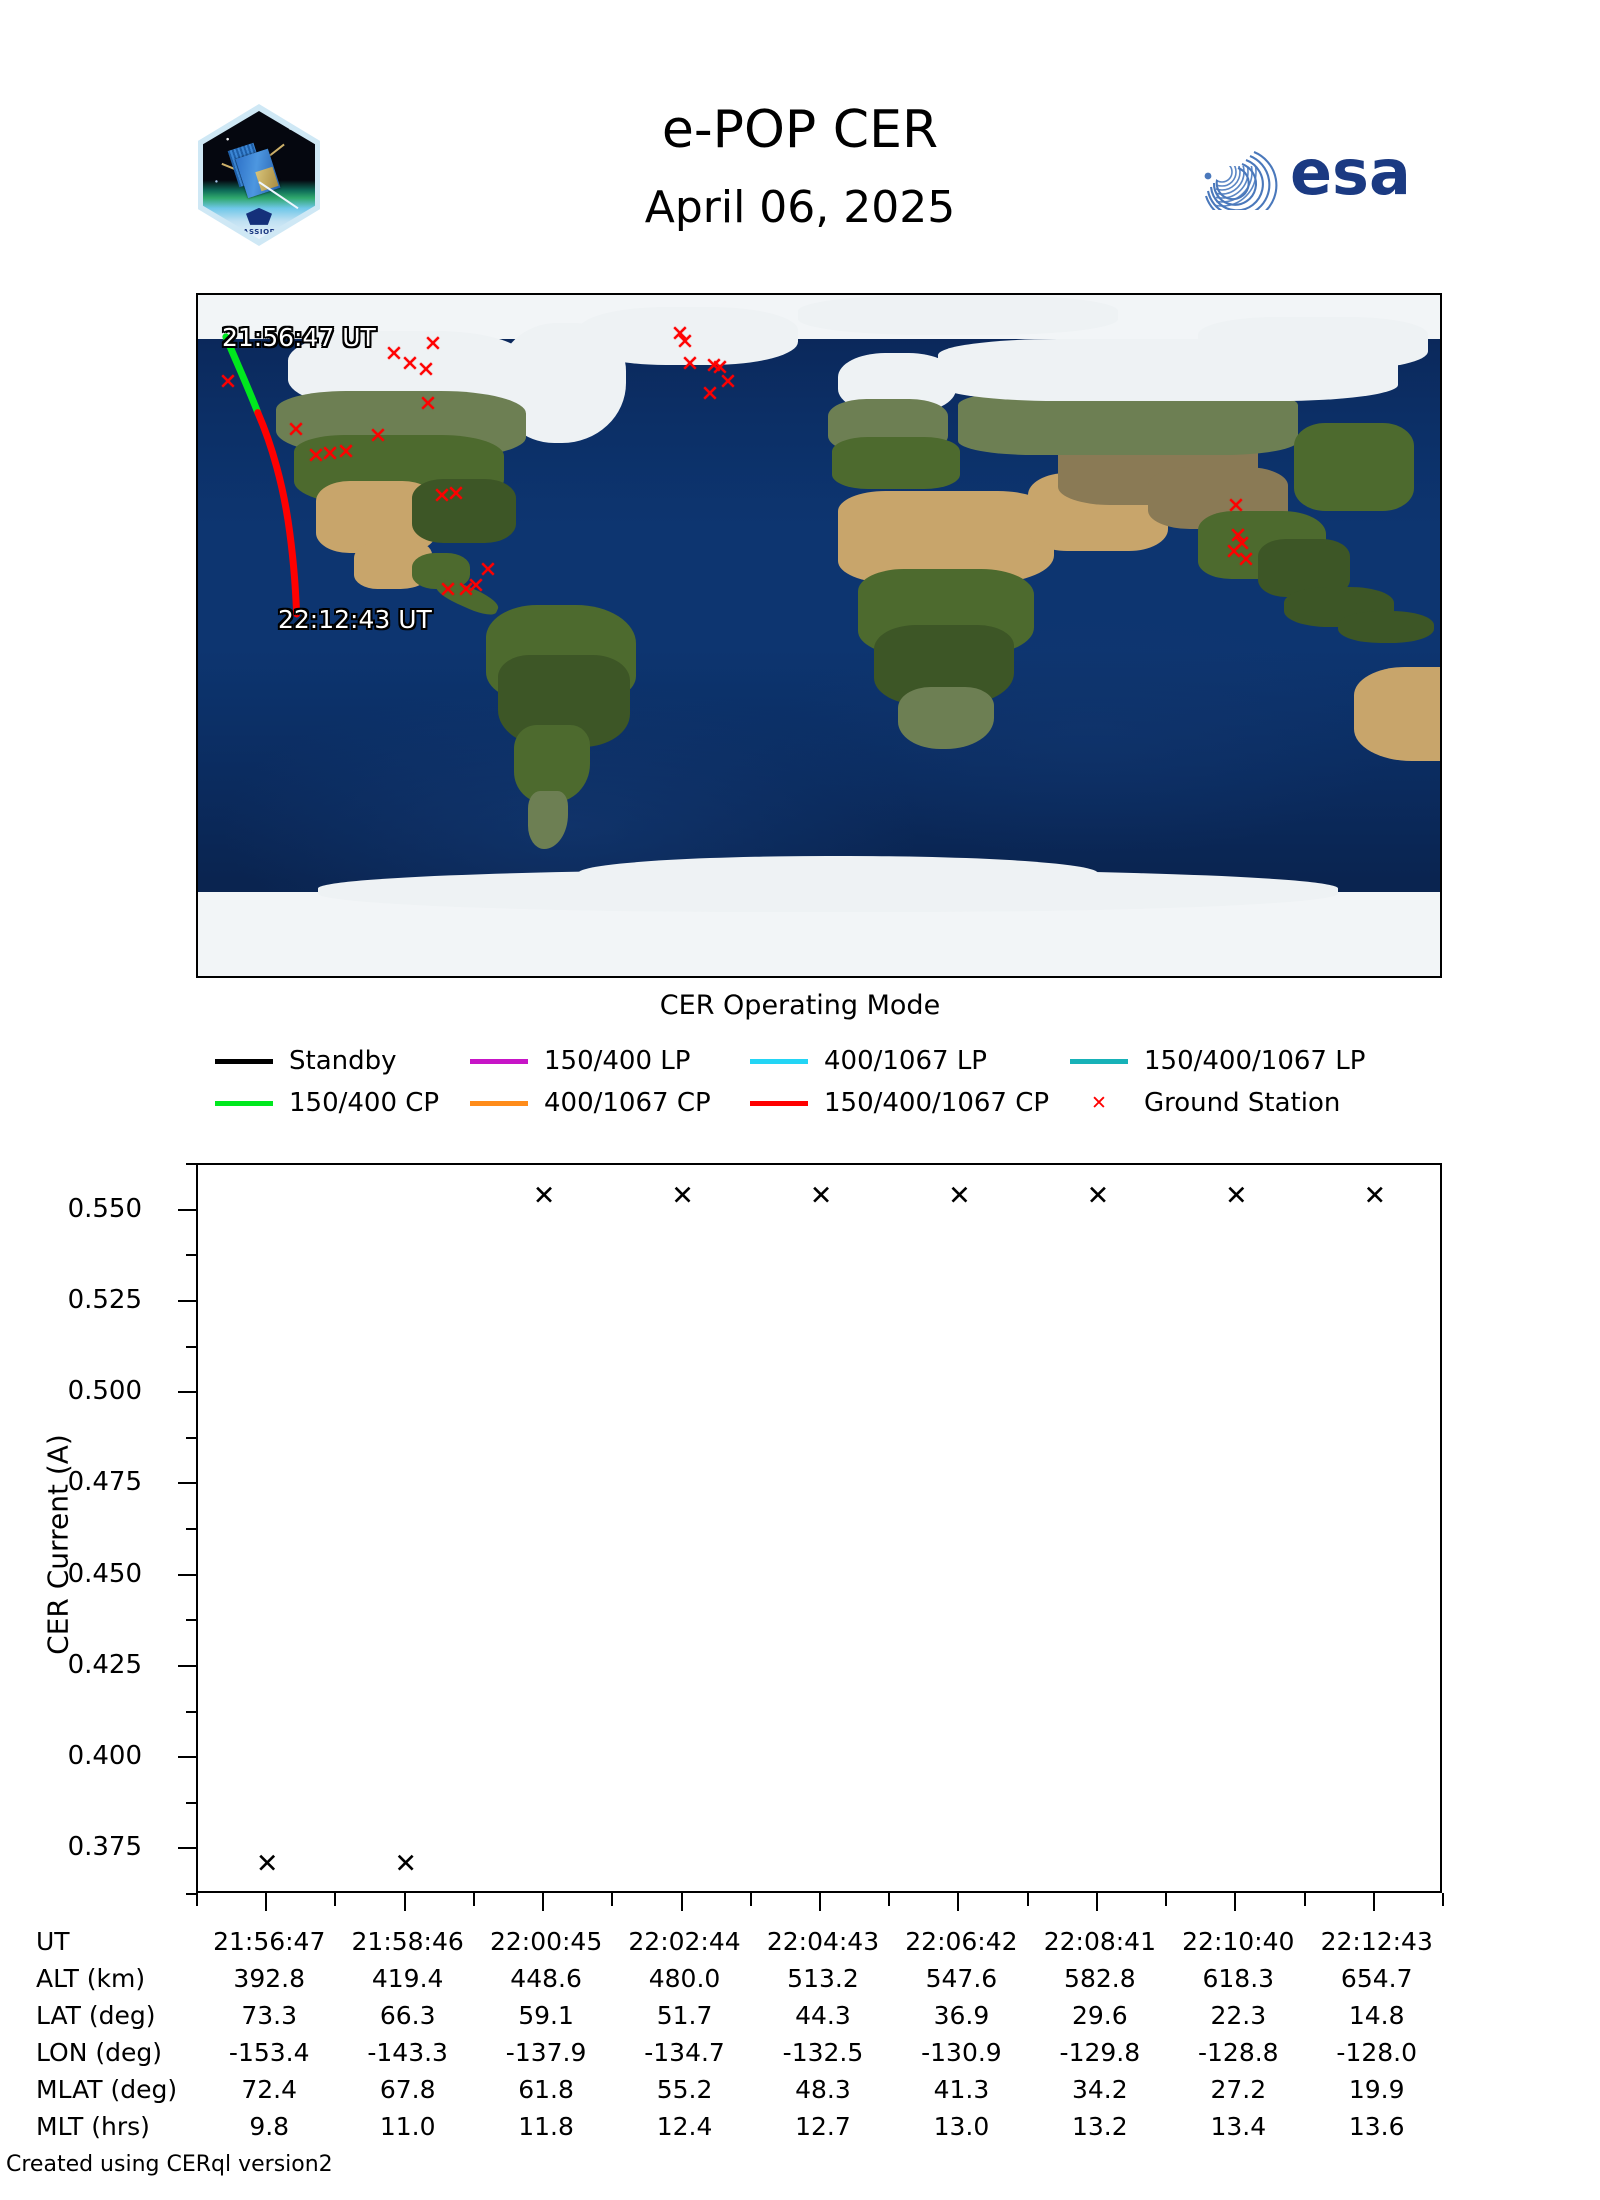 The width and height of the screenshot is (1600, 2200). What do you see at coordinates (1238, 1941) in the screenshot?
I see `table-cell: 22:10:40` at bounding box center [1238, 1941].